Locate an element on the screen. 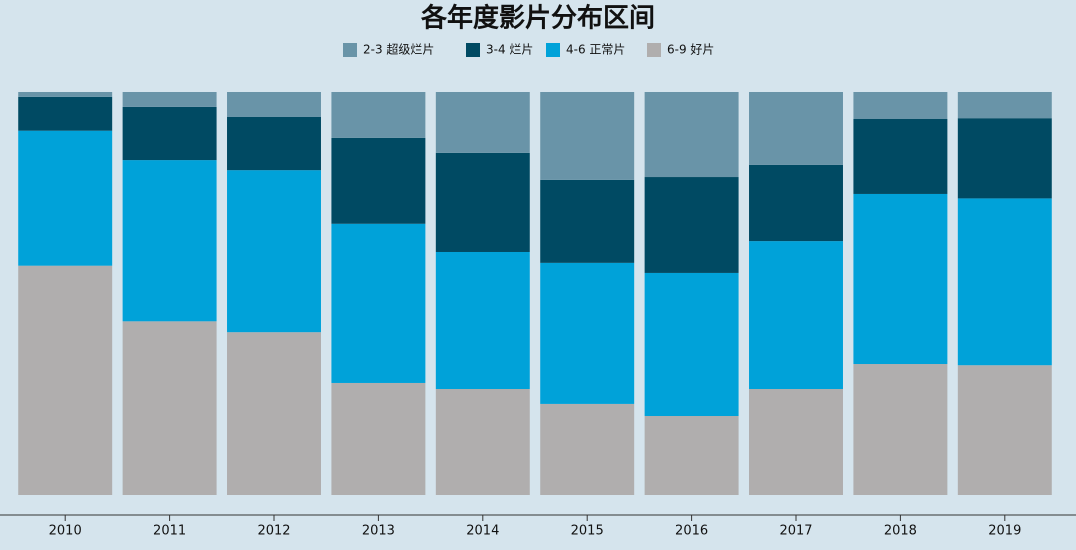 This screenshot has height=550, width=1076. legend-label: 3-4 烂片 is located at coordinates (509, 50).